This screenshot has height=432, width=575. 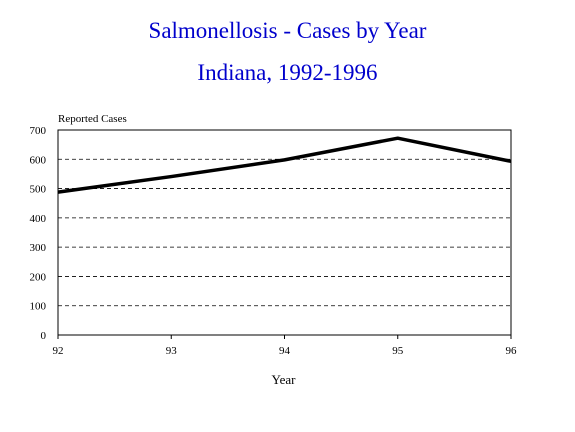 What do you see at coordinates (172, 351) in the screenshot?
I see `x-tick-label: 93` at bounding box center [172, 351].